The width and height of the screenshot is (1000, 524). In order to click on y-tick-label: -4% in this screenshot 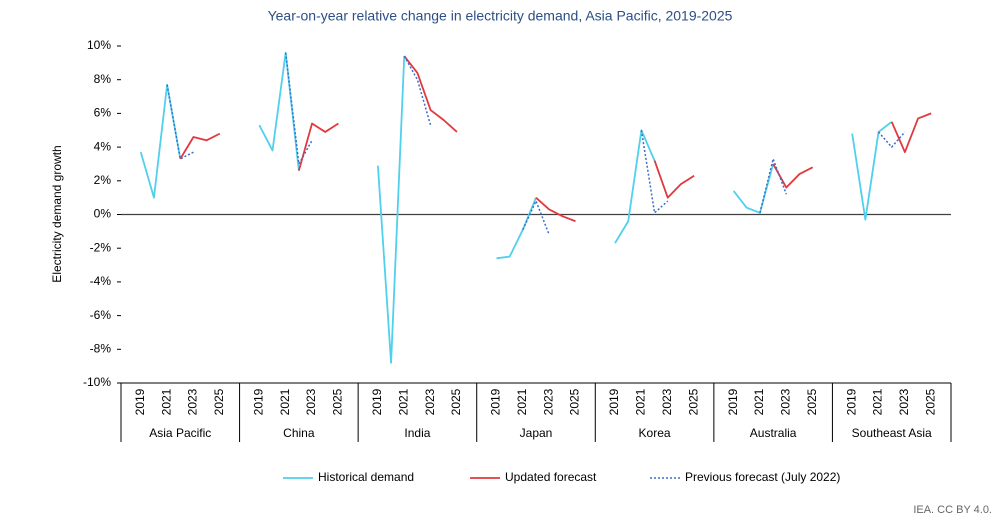, I will do `click(101, 281)`.